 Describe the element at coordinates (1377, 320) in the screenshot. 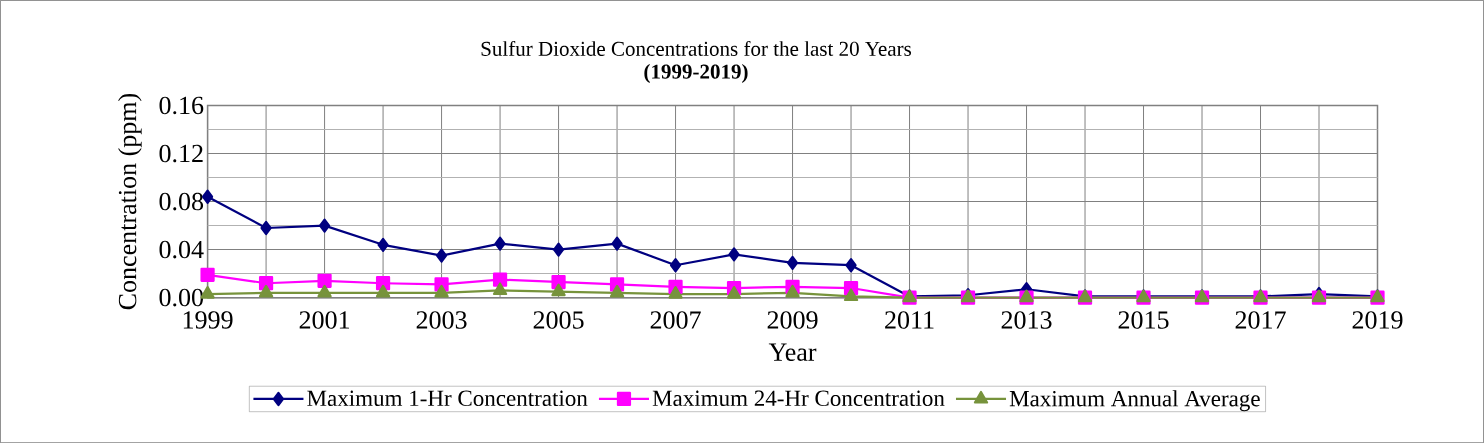

I see `x-tick-label: 2019` at that location.